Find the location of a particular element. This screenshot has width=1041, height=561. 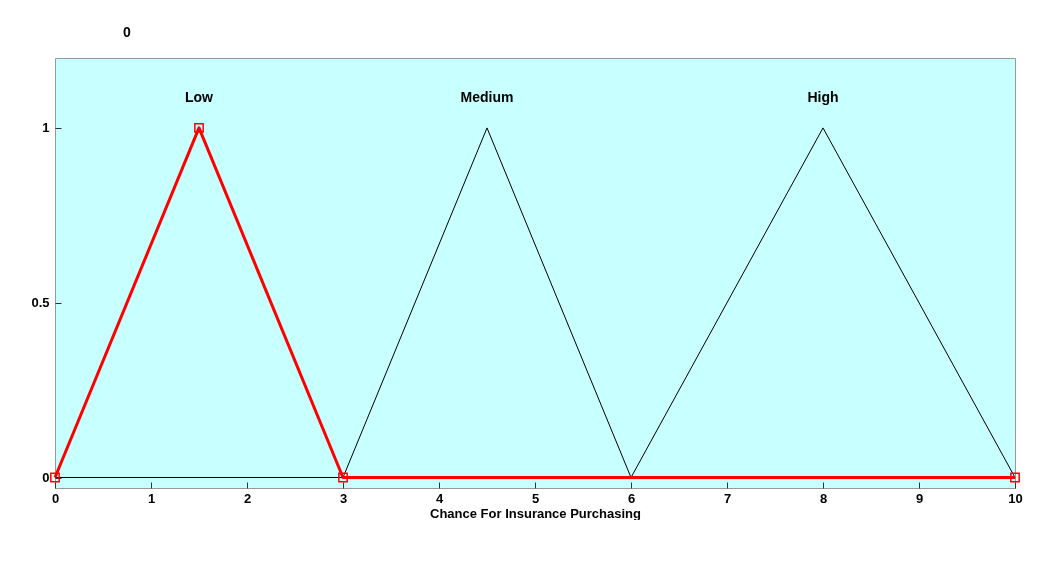

y-tick-label: 0 is located at coordinates (46, 478).